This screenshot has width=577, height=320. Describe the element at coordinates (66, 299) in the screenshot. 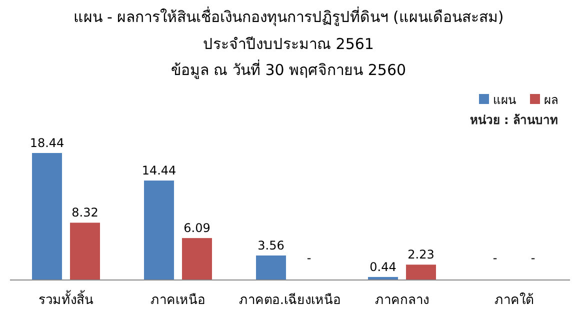

I see `x-tick-label: รวมทั้งสิ้น` at that location.